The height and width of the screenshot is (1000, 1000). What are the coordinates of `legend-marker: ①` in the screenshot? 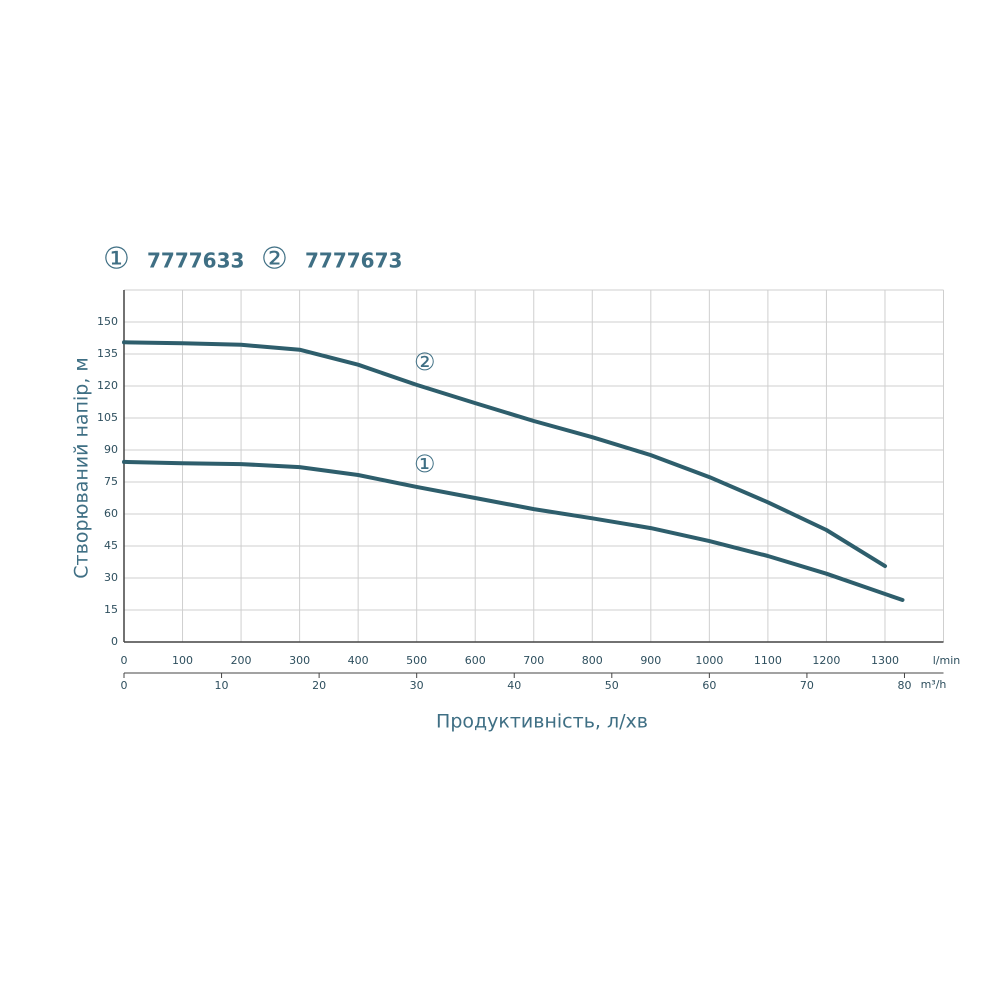 It's located at (116, 259).